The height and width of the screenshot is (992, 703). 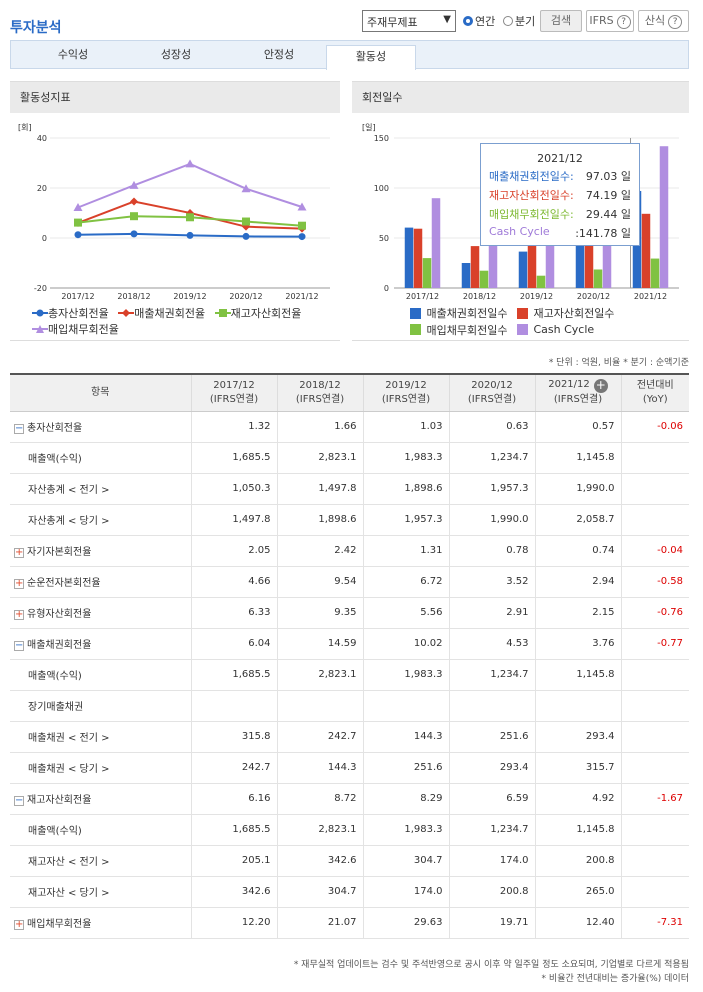 I want to click on row-label: 자산총계 < 당기 >, so click(x=69, y=521).